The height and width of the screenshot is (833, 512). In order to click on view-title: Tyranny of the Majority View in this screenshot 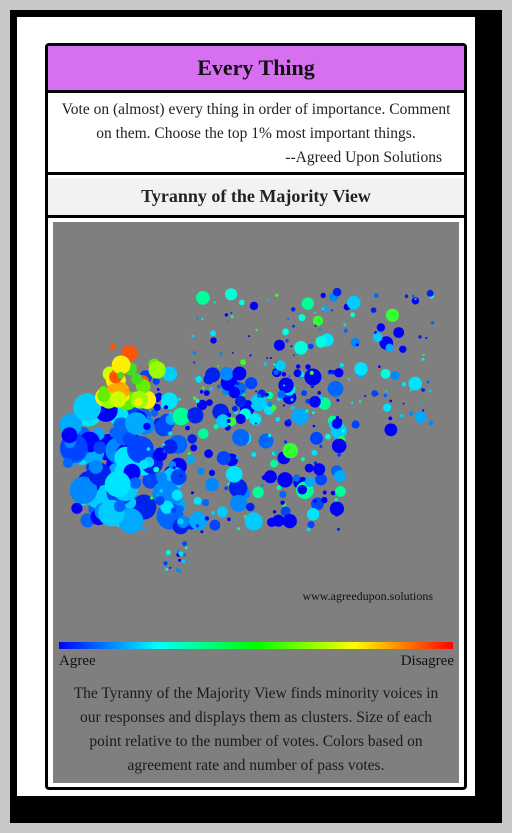, I will do `click(256, 198)`.